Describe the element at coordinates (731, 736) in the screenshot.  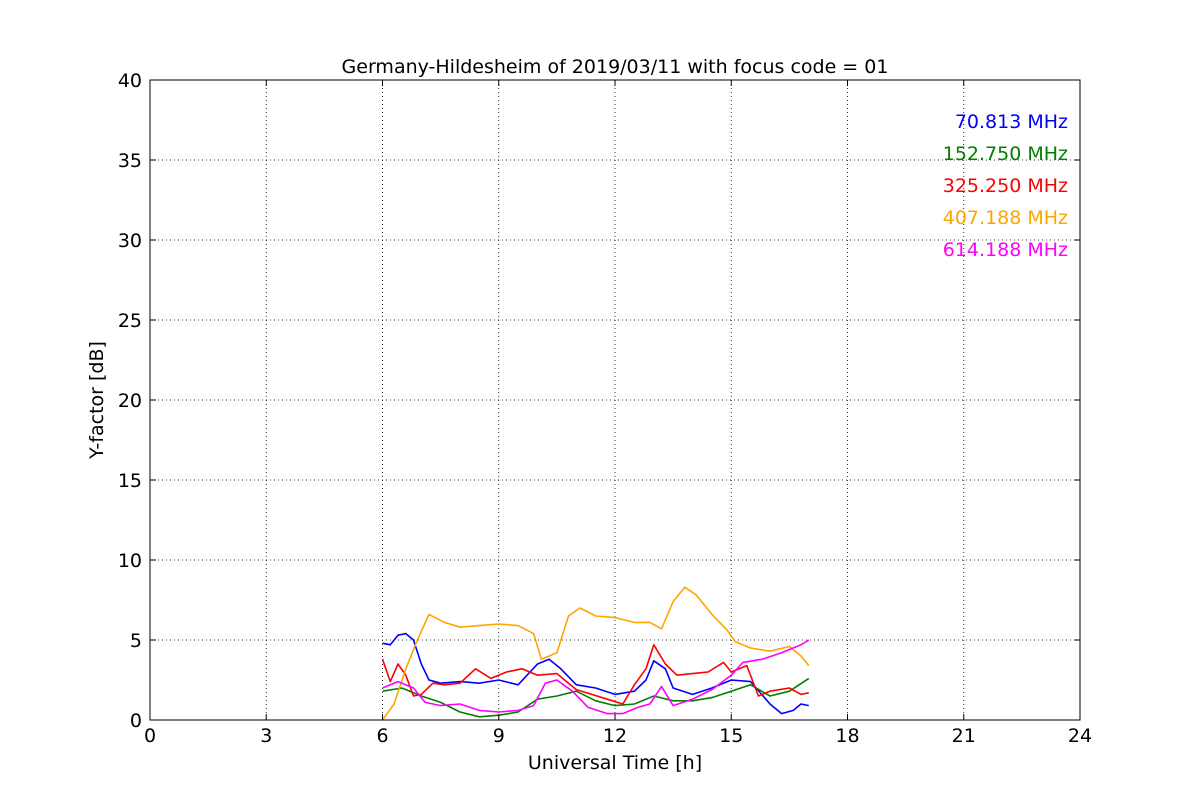
I see `x-tick-label: 15` at that location.